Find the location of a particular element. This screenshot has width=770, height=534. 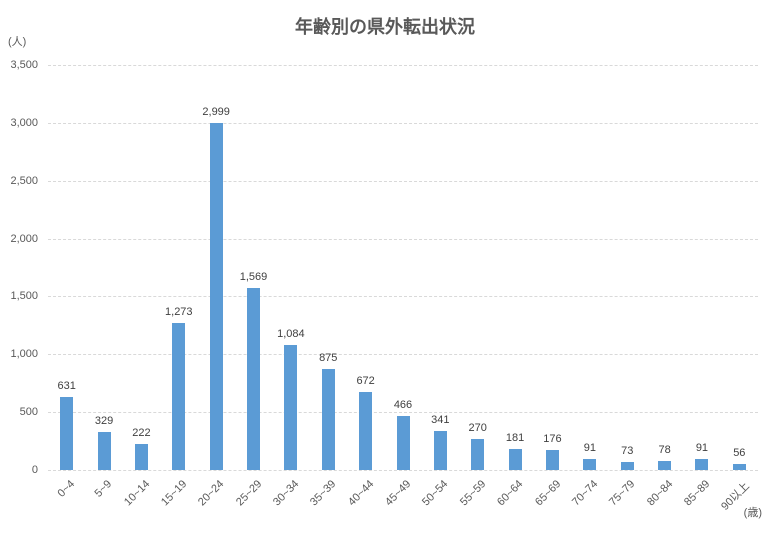

x-tick-label: 0~4 is located at coordinates (66, 489).